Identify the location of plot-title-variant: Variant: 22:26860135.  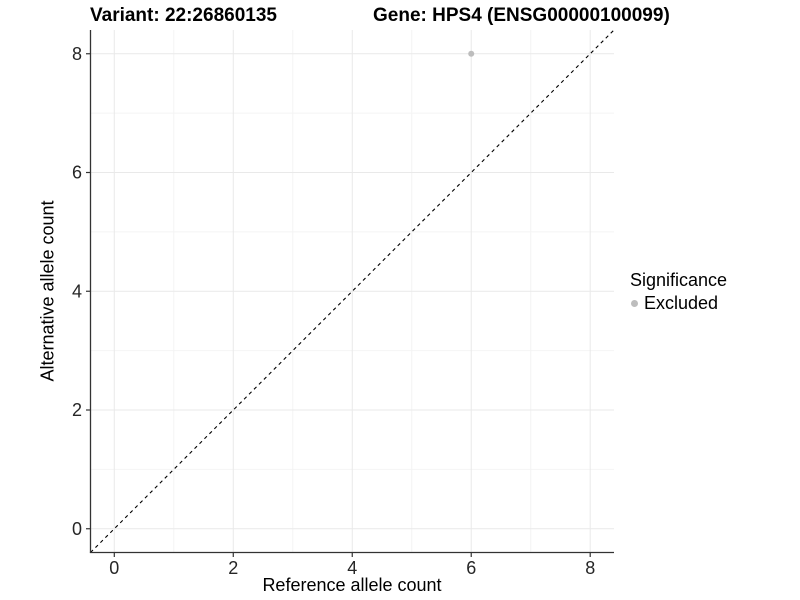
(183, 15).